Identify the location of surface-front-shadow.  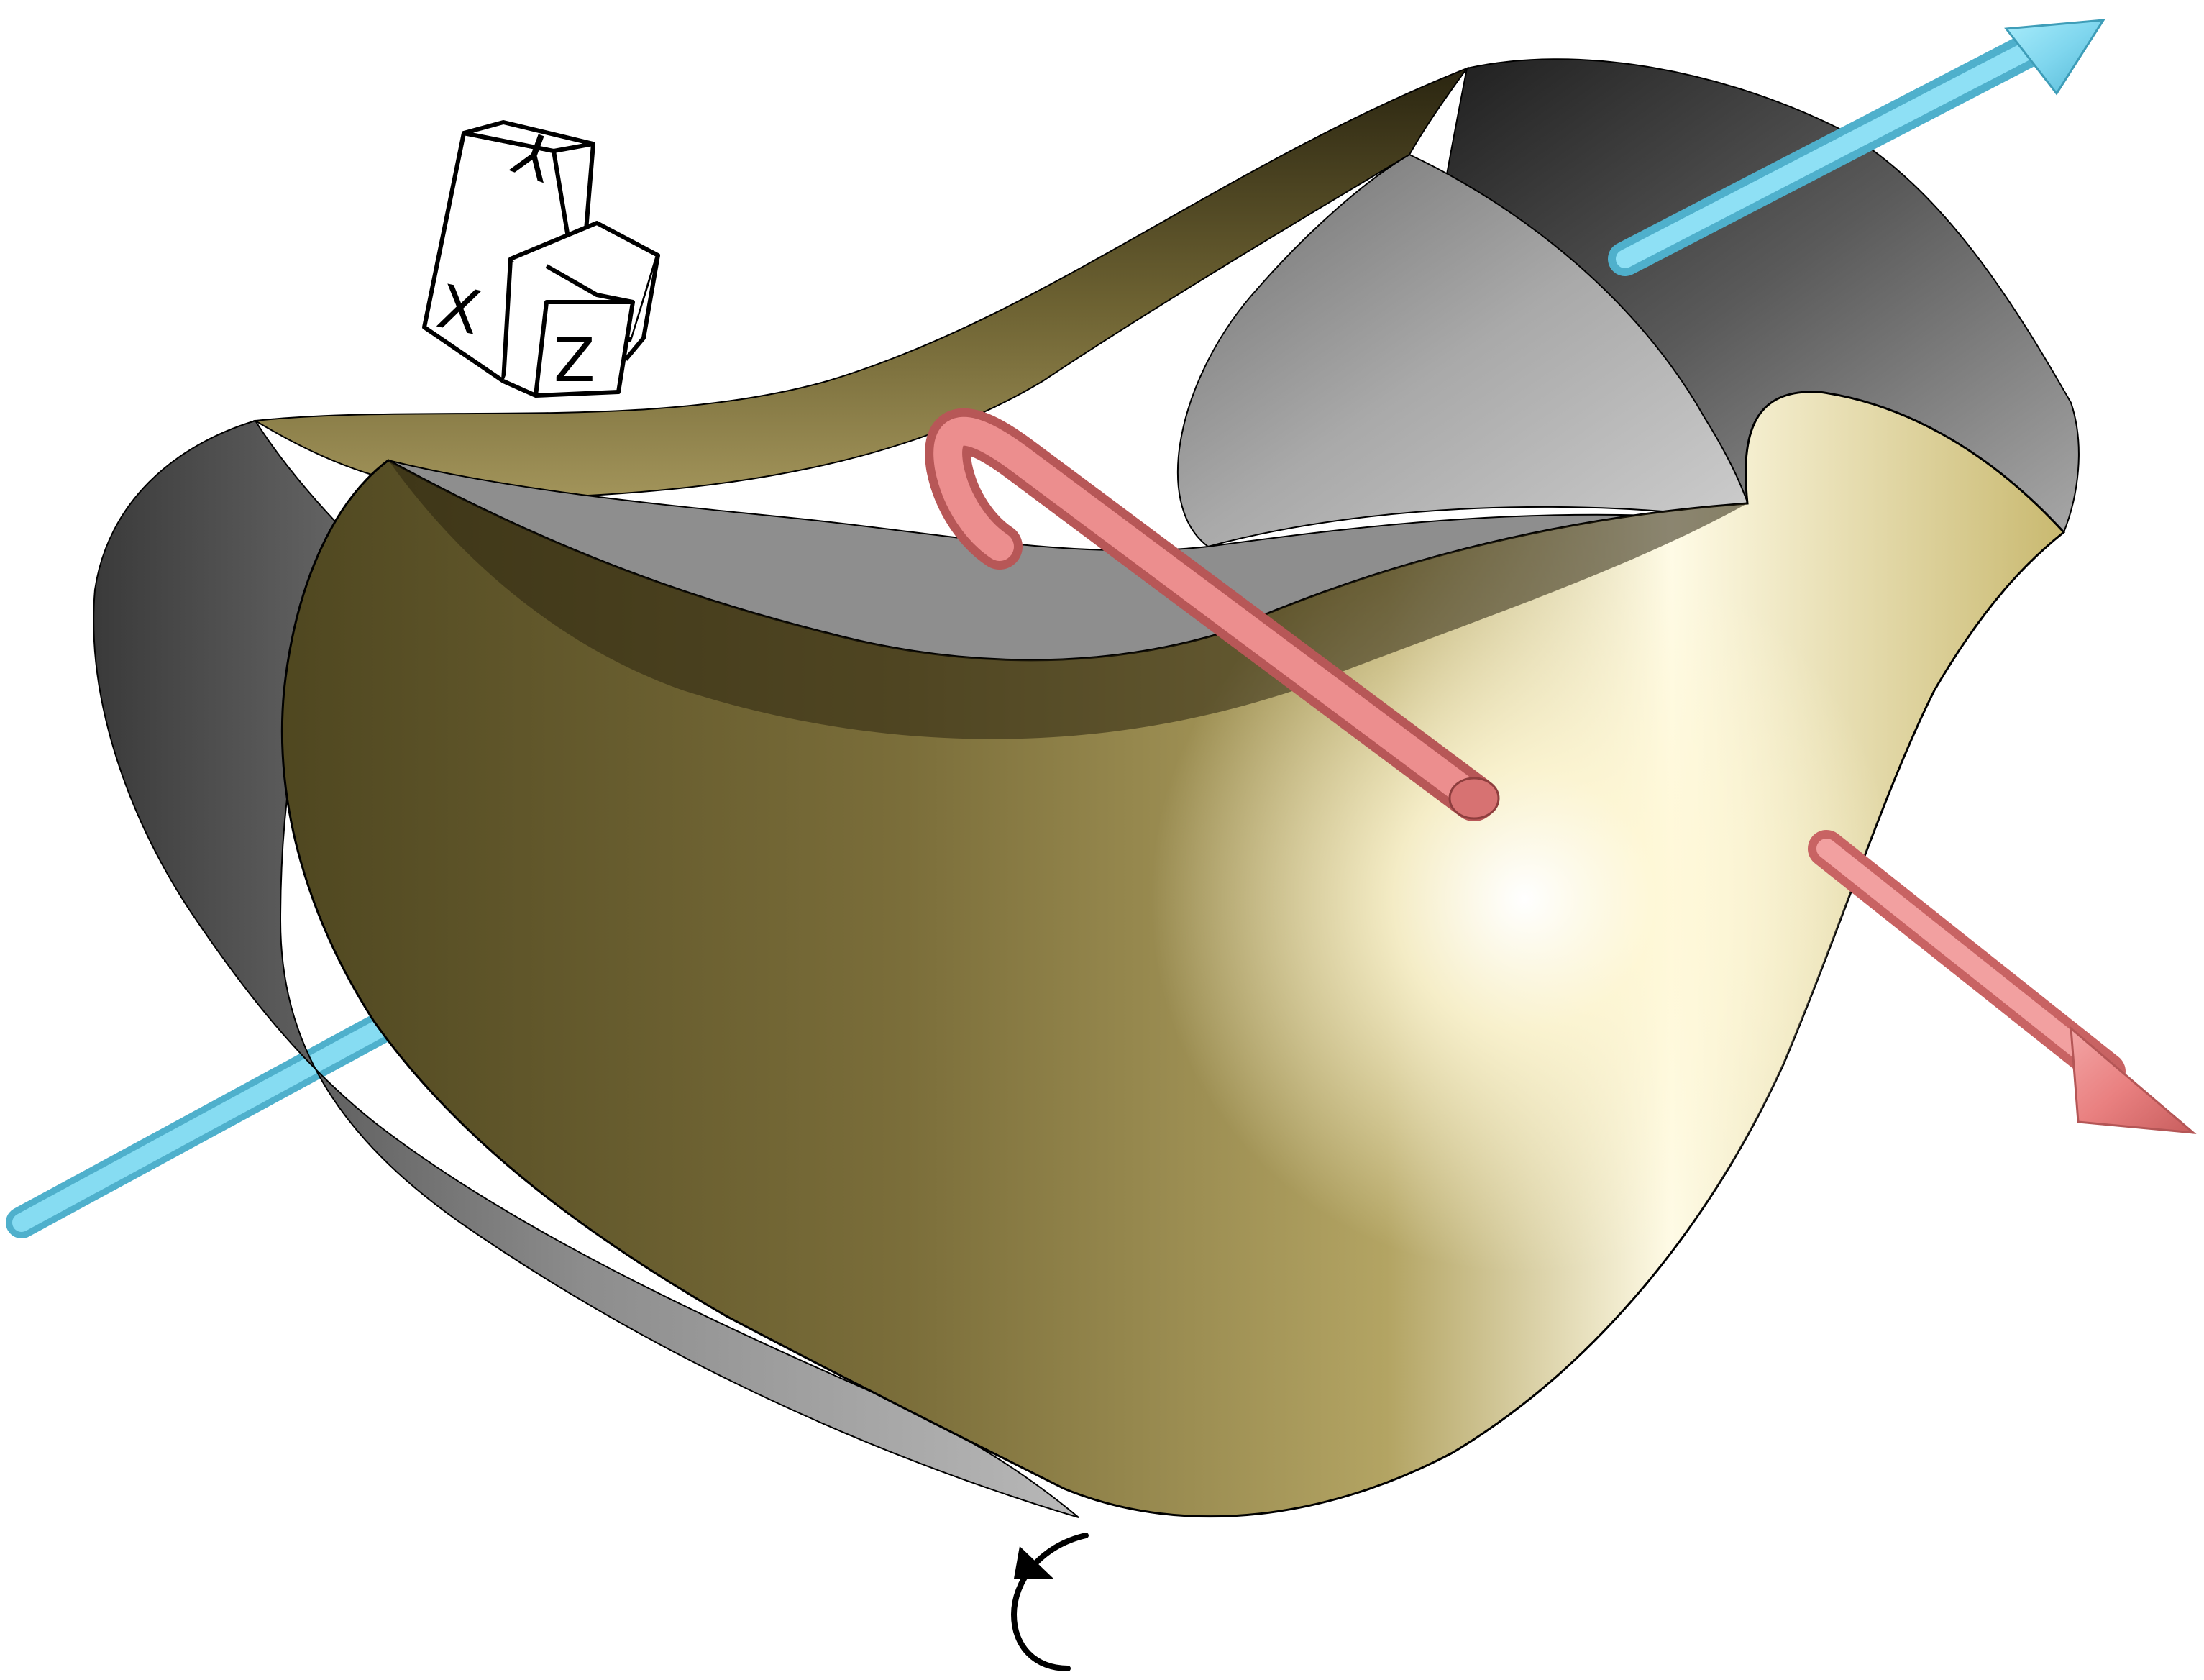
(1067, 599).